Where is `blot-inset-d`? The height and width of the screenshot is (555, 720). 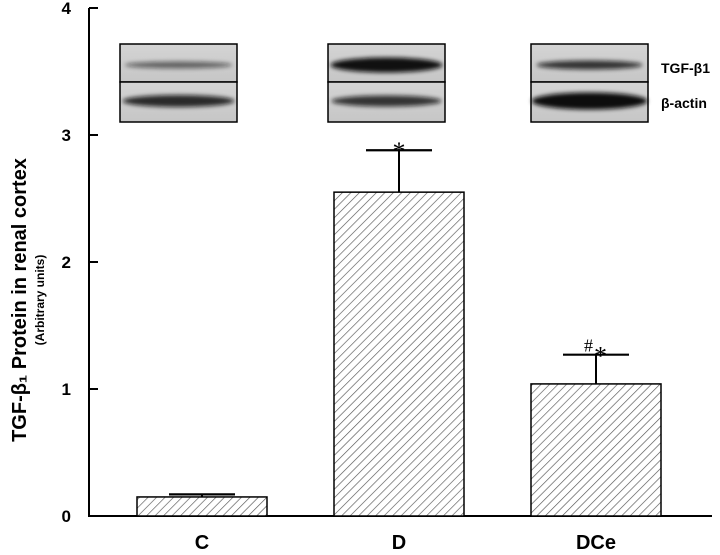
blot-inset-d is located at coordinates (386, 83).